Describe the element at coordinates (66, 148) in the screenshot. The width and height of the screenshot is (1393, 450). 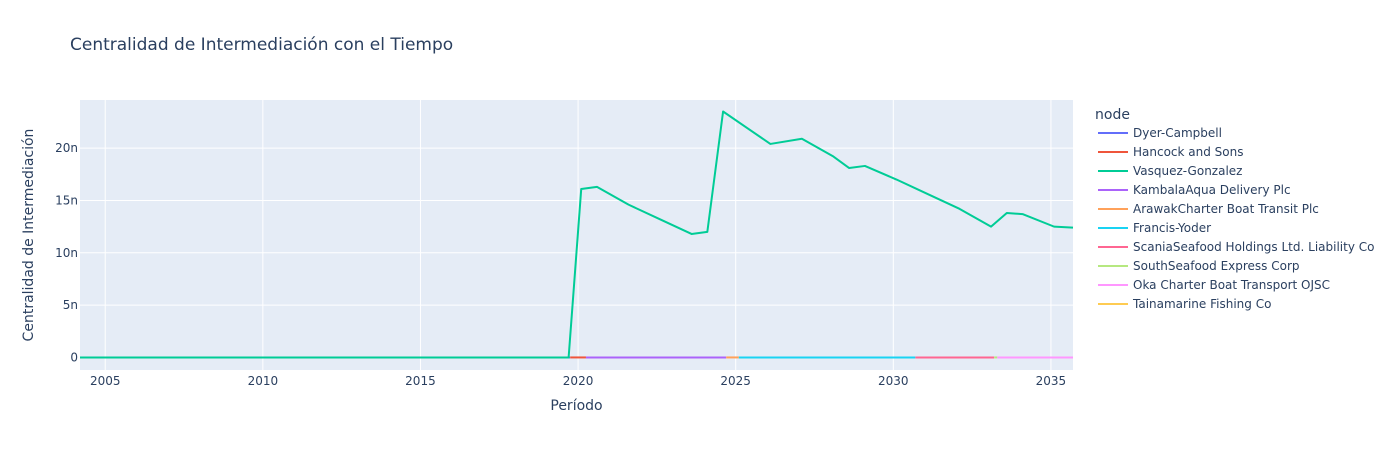
I see `y-tick-label: 20n` at that location.